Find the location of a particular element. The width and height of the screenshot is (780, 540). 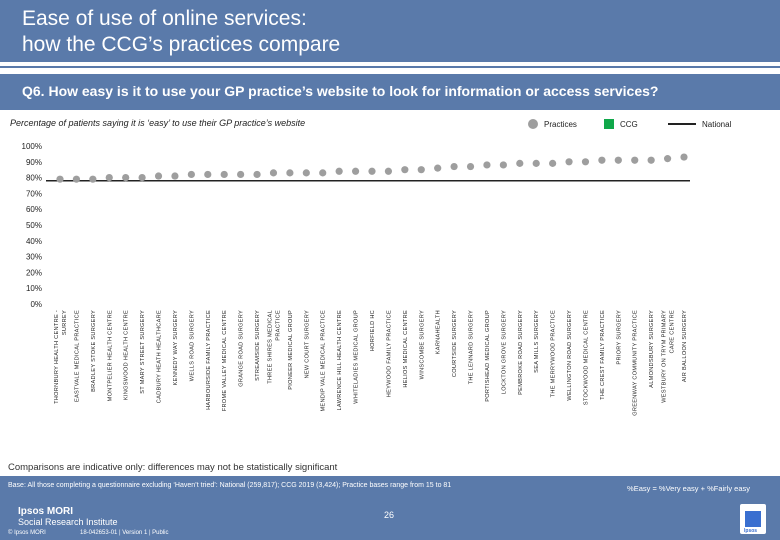

category-label: WINSCOMBE SURGERY is located at coordinates (422, 344).